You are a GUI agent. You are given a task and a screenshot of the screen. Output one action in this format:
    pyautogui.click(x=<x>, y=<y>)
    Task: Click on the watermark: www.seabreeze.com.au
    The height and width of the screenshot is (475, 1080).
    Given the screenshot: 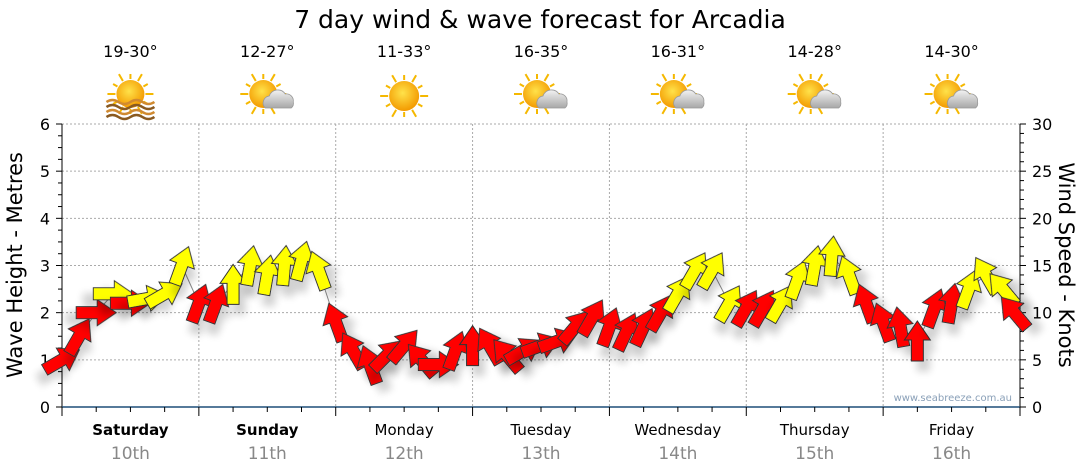 What is the action you would take?
    pyautogui.click(x=953, y=398)
    